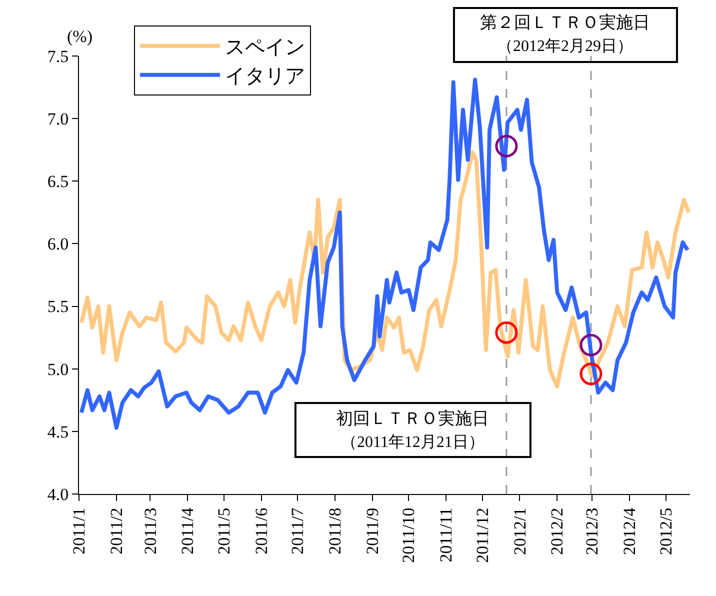  I want to click on legend-label: イタリア, so click(264, 77).